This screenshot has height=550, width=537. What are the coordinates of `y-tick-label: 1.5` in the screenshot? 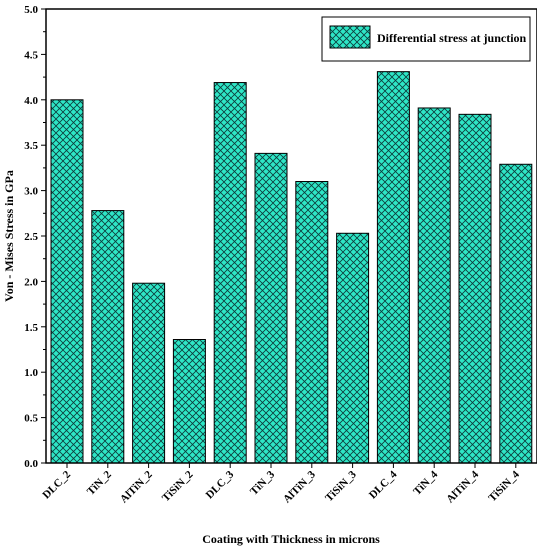 It's located at (31, 328).